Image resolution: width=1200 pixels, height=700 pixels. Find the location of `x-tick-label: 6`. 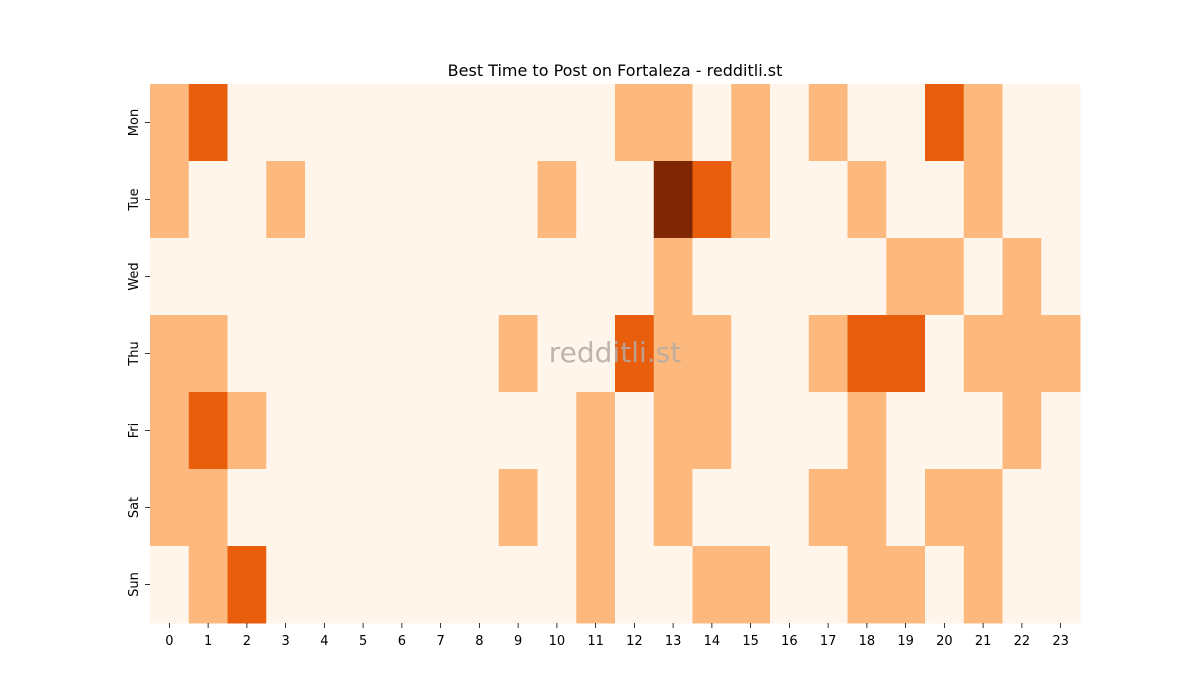

x-tick-label: 6 is located at coordinates (402, 641).